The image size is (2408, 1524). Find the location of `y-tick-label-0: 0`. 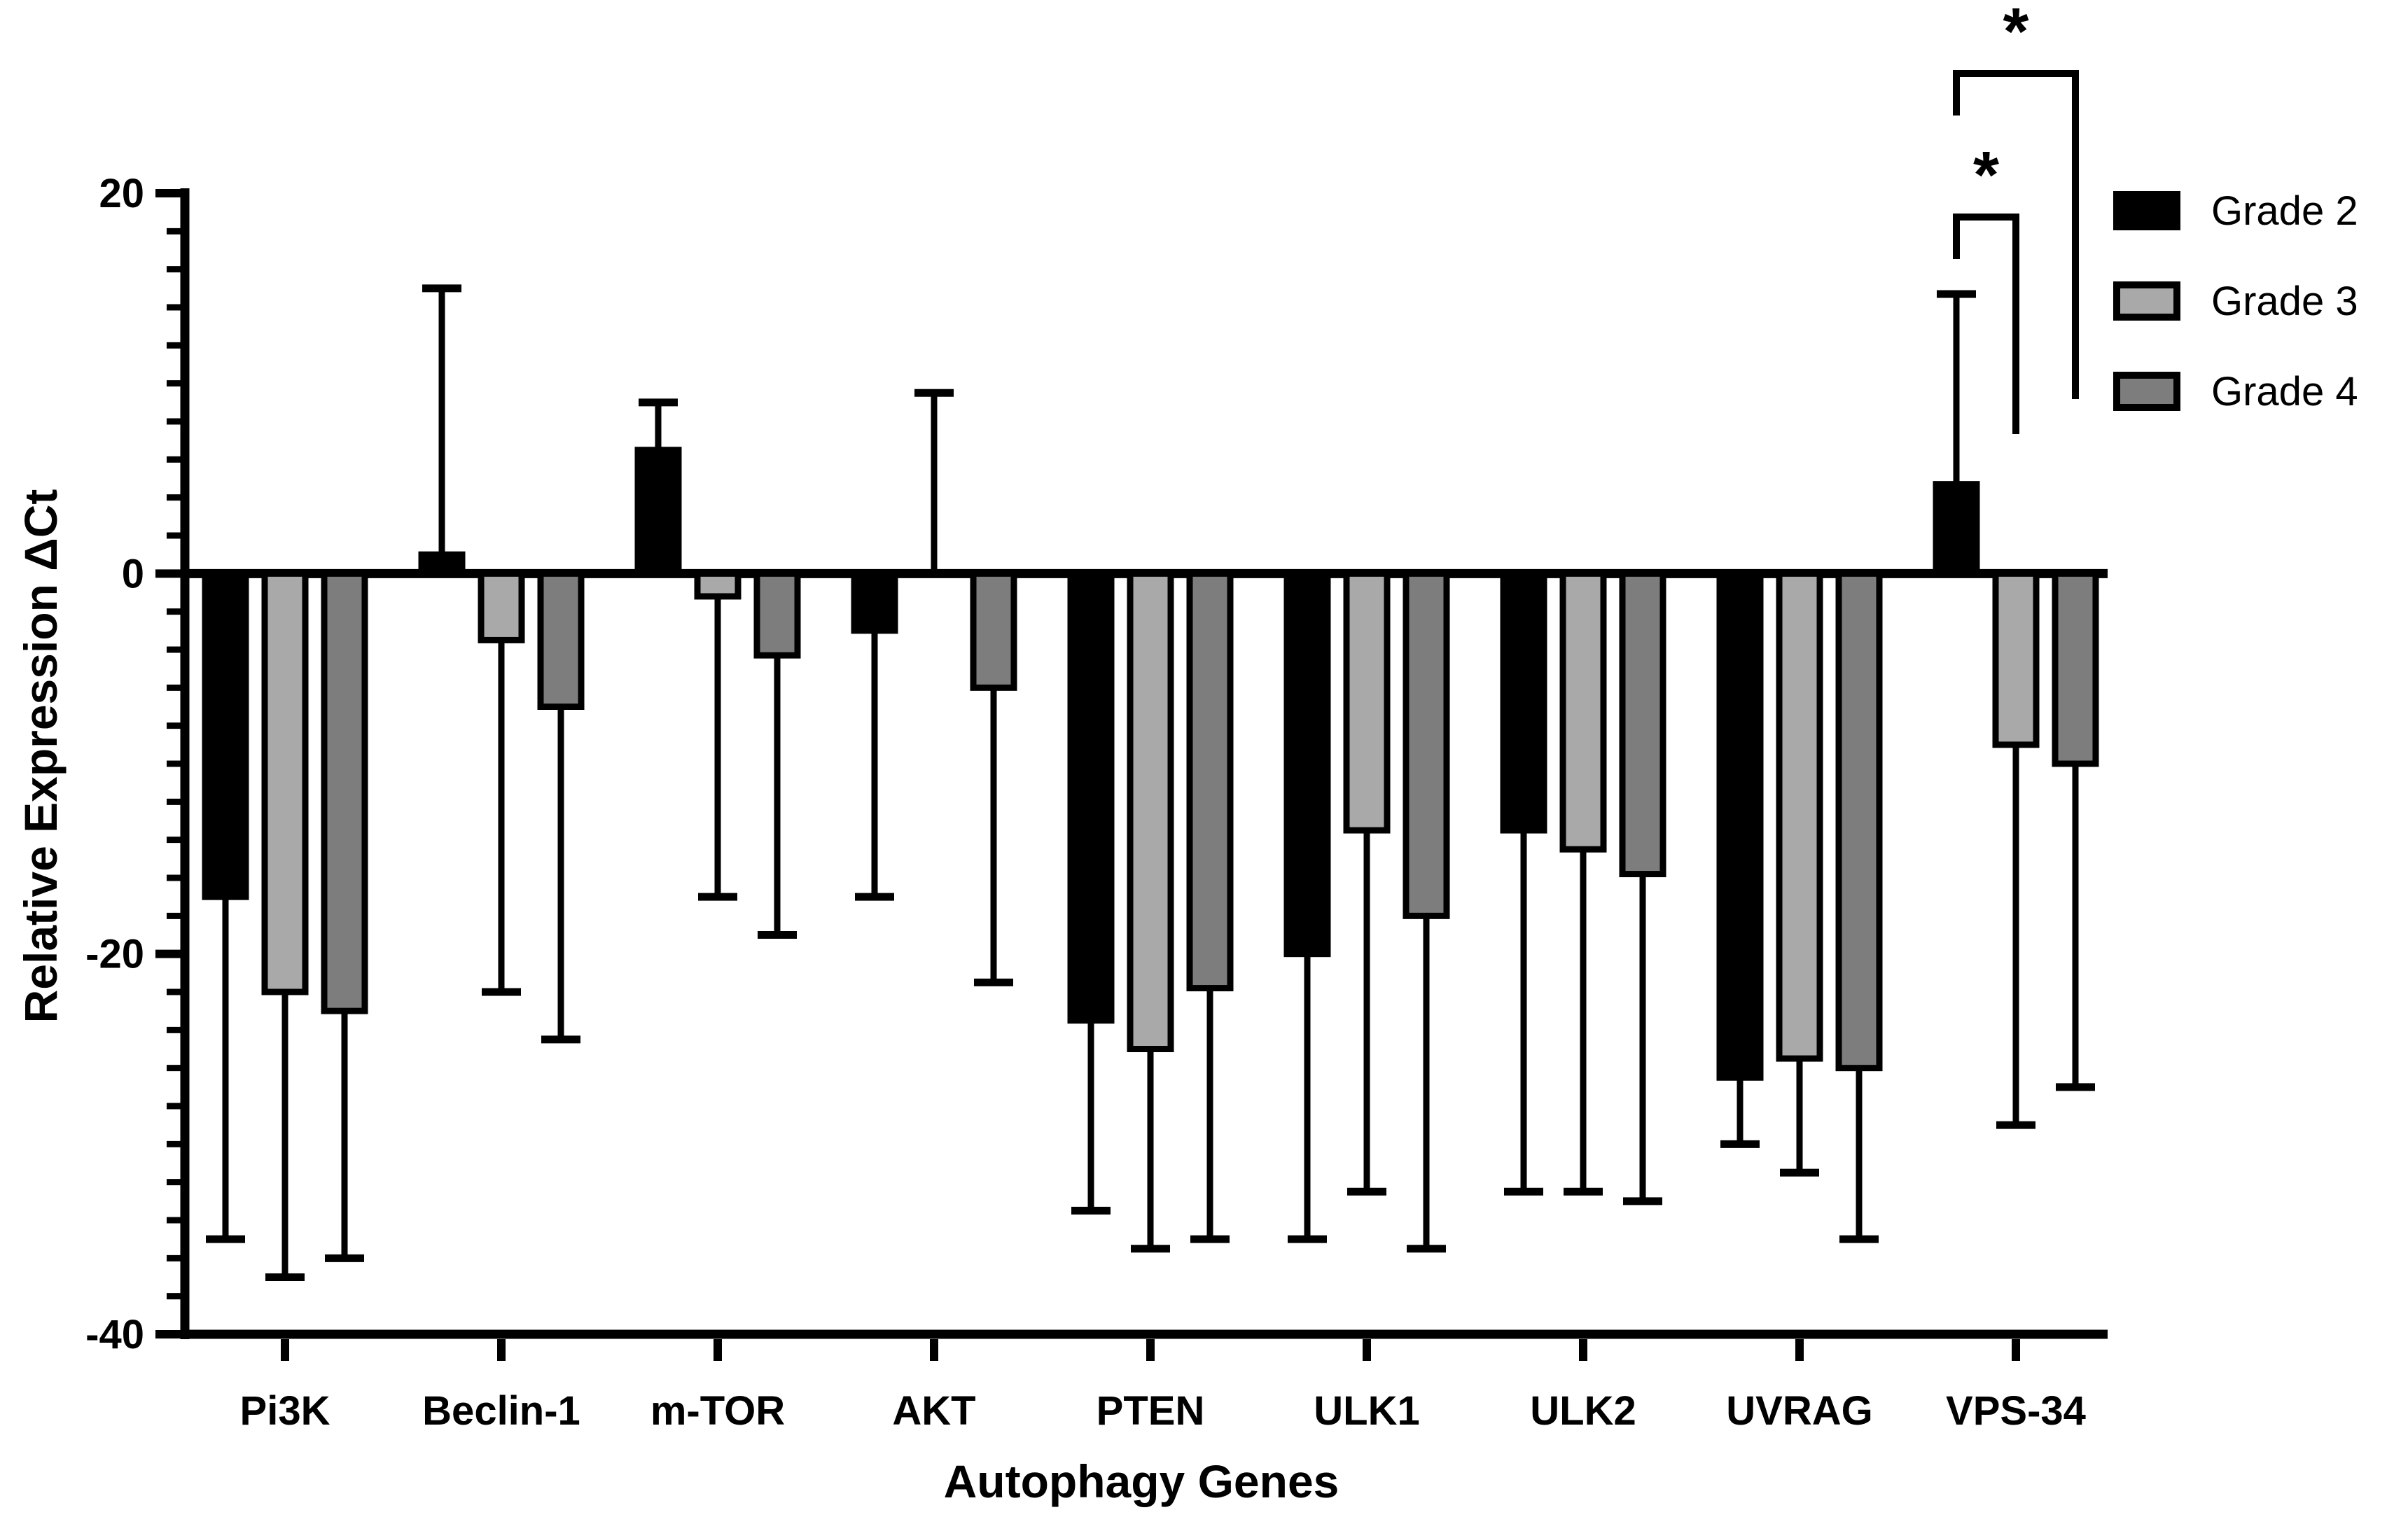

y-tick-label-0: 0 is located at coordinates (133, 573).